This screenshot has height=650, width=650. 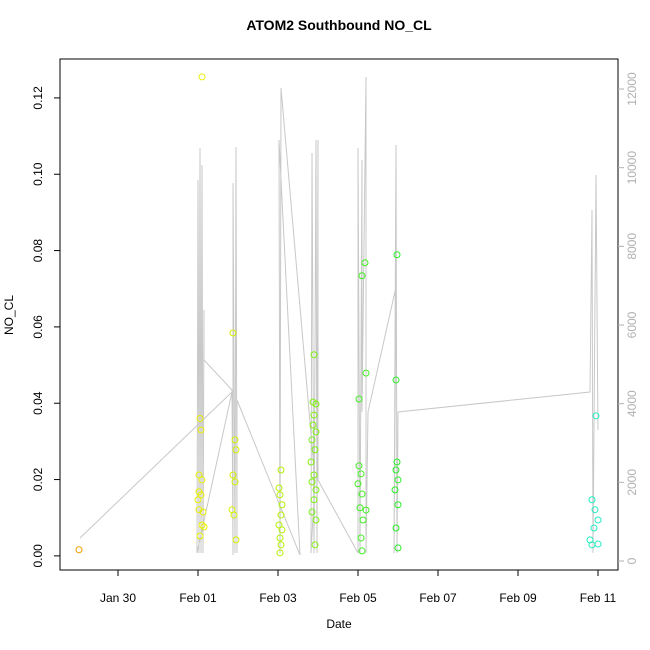 What do you see at coordinates (632, 560) in the screenshot?
I see `y2-tick-label: 0` at bounding box center [632, 560].